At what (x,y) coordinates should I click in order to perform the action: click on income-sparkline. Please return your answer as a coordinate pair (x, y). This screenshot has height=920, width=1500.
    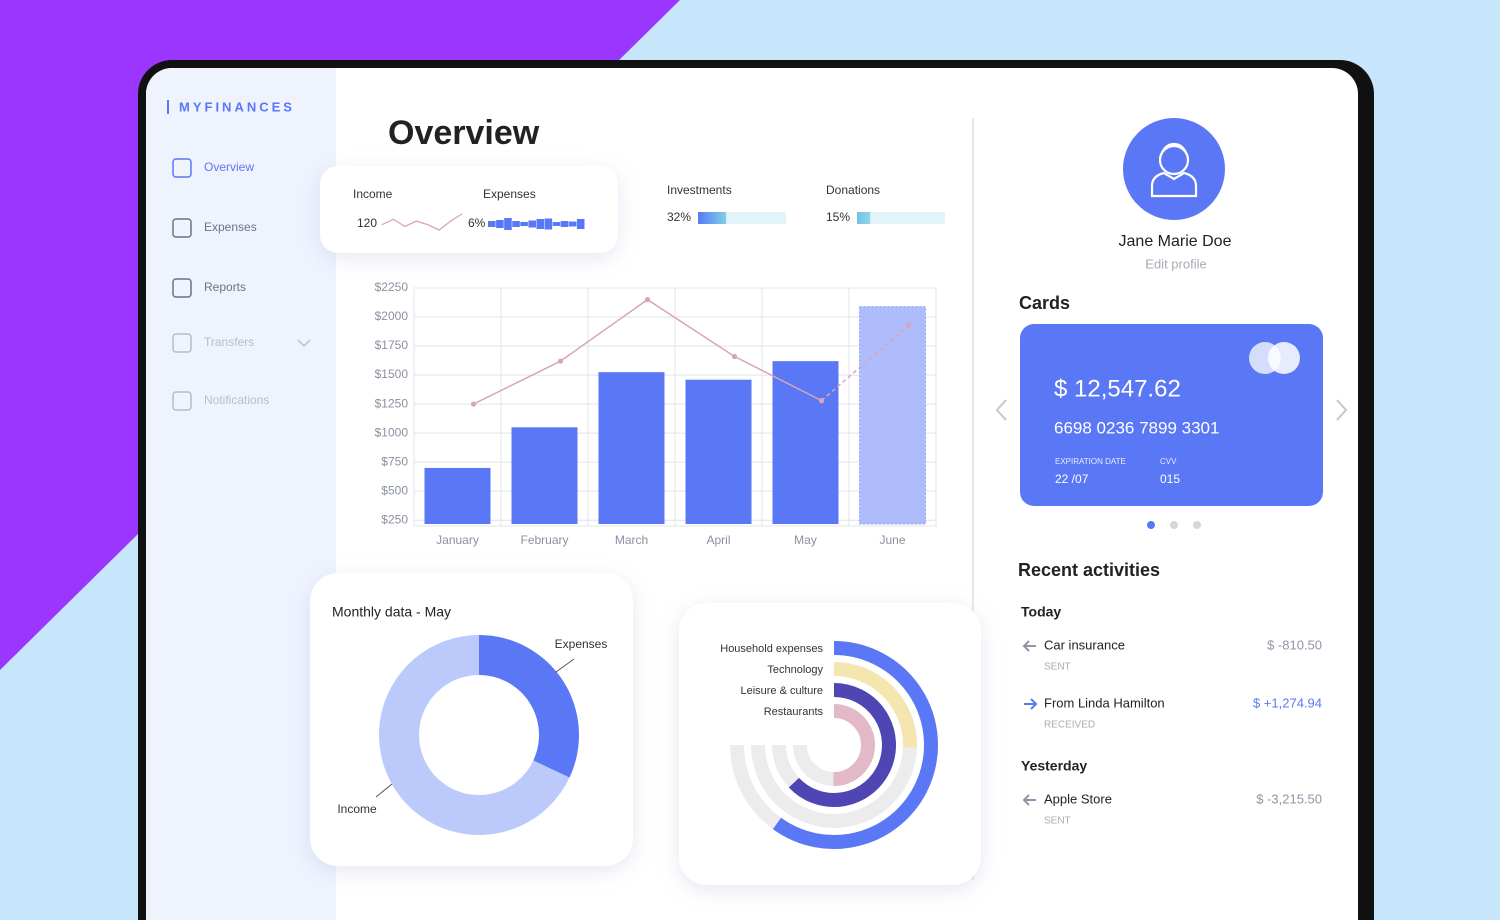
    Looking at the image, I should click on (422, 222).